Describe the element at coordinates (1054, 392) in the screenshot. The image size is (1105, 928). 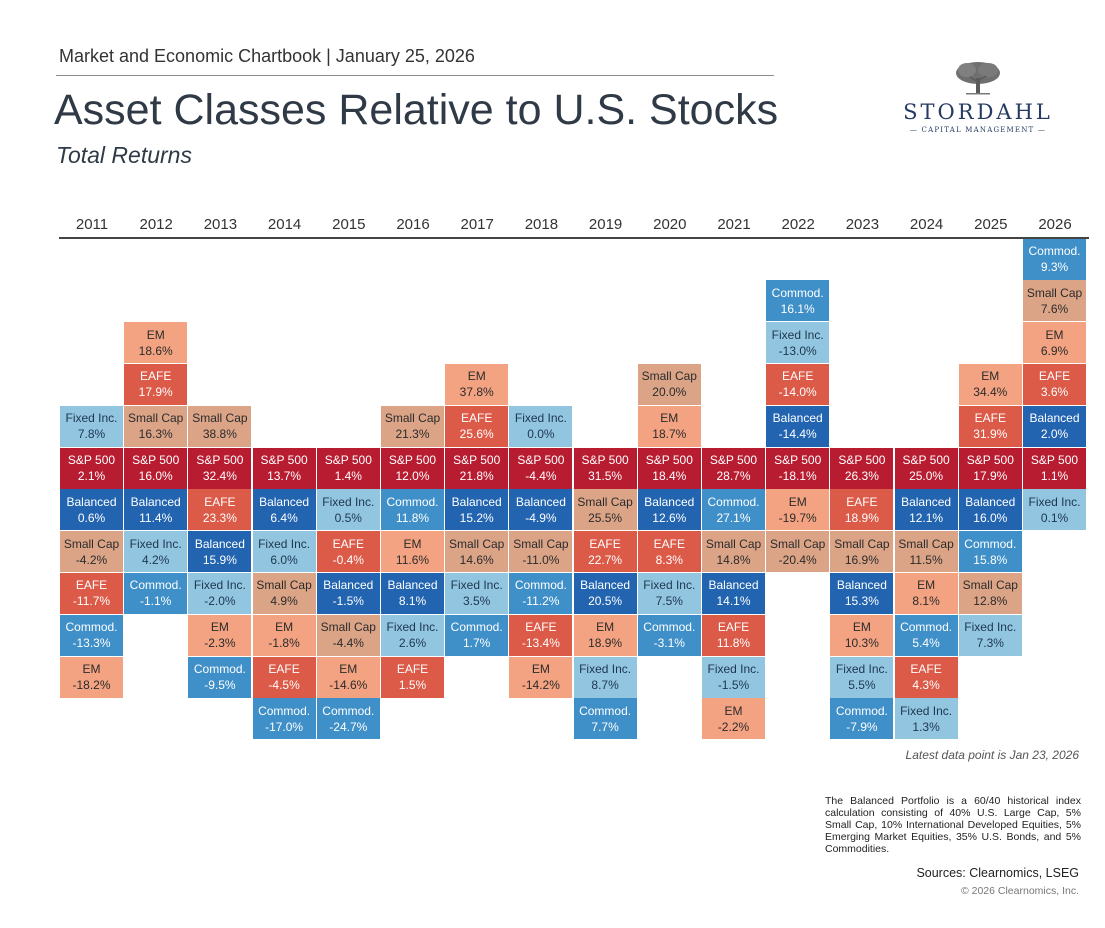
I see `cell-return-value: 3.6%` at that location.